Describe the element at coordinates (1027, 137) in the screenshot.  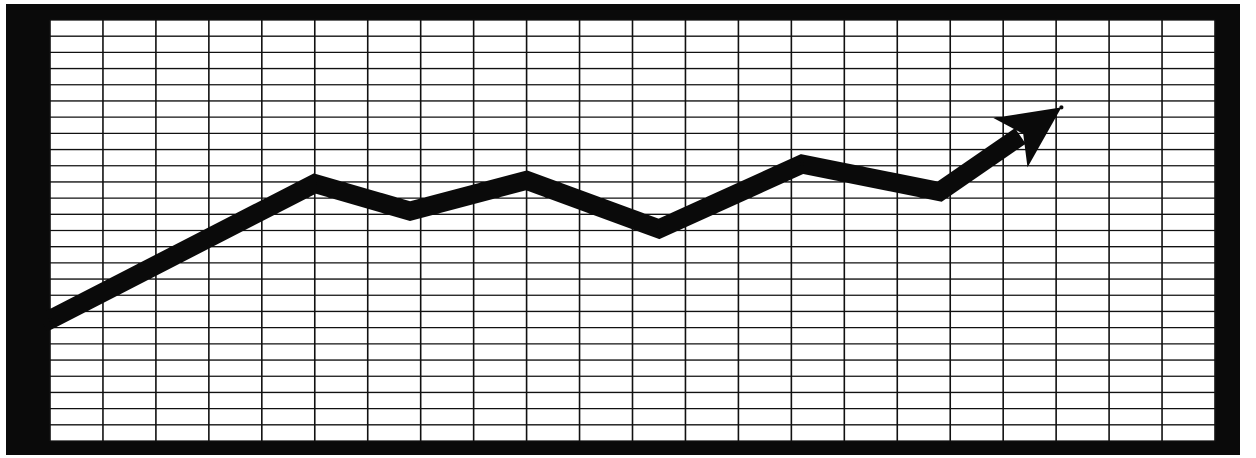
I see `arrowhead` at that location.